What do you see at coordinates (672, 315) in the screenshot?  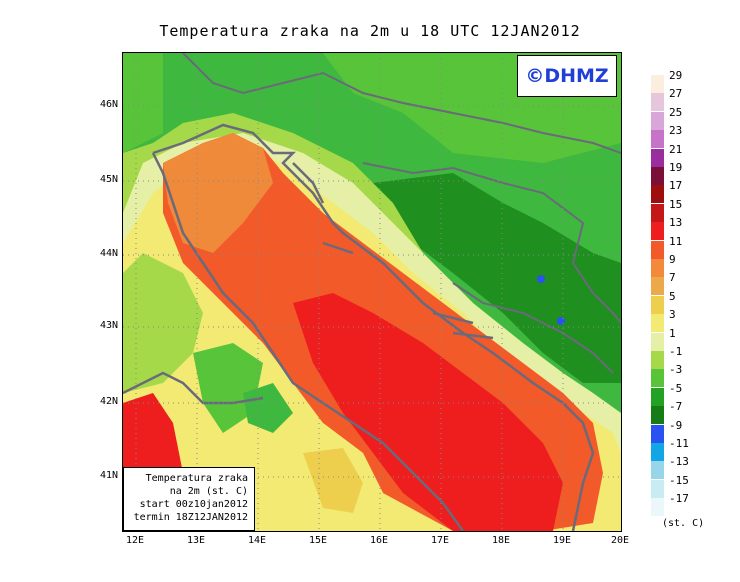 I see `legend-label: 3` at bounding box center [672, 315].